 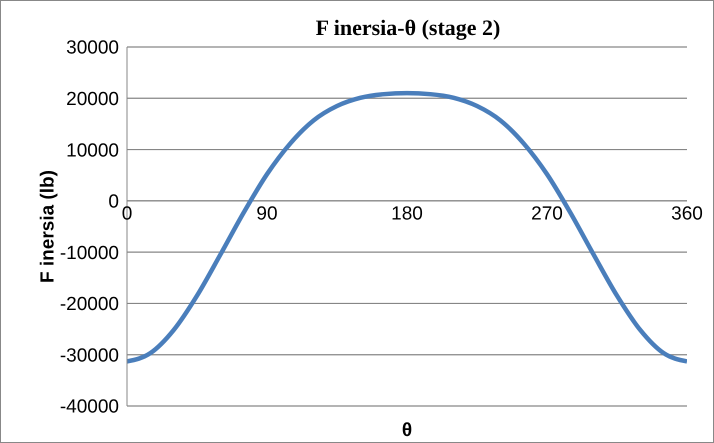 What do you see at coordinates (547, 213) in the screenshot?
I see `x-tick-label: 270` at bounding box center [547, 213].